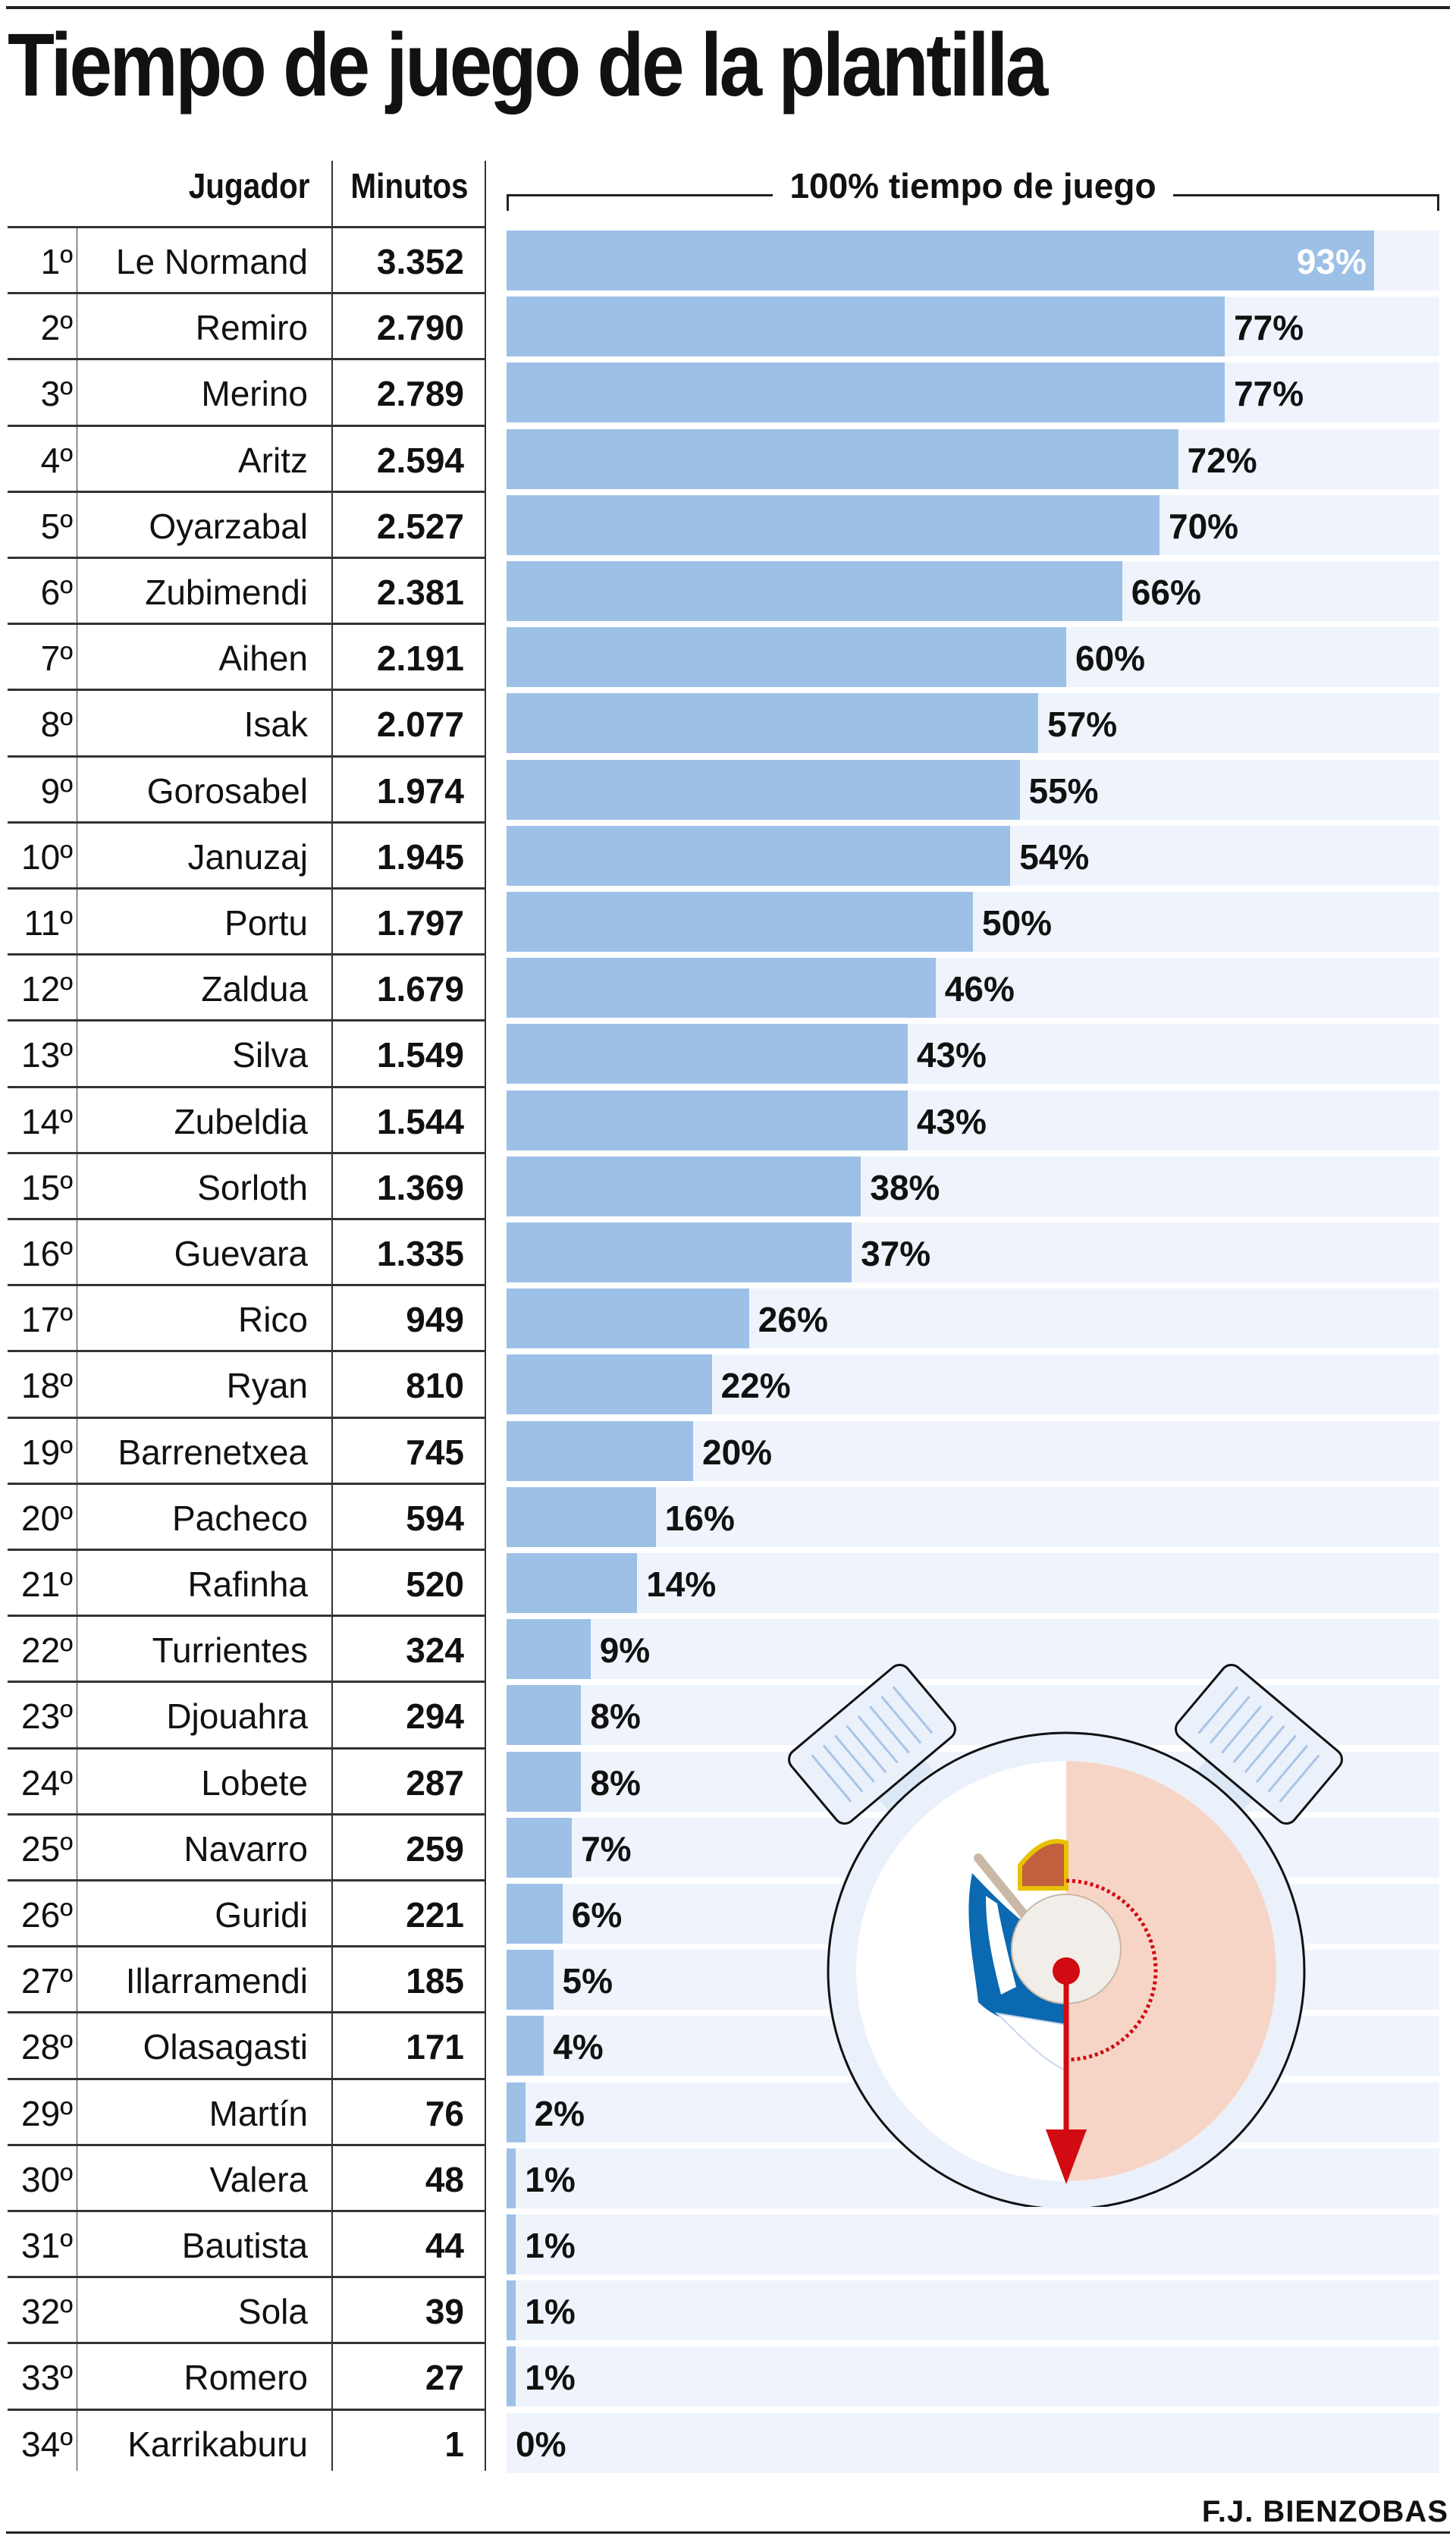 The height and width of the screenshot is (2539, 1456). What do you see at coordinates (56, 659) in the screenshot?
I see `rank-cell: 7º` at bounding box center [56, 659].